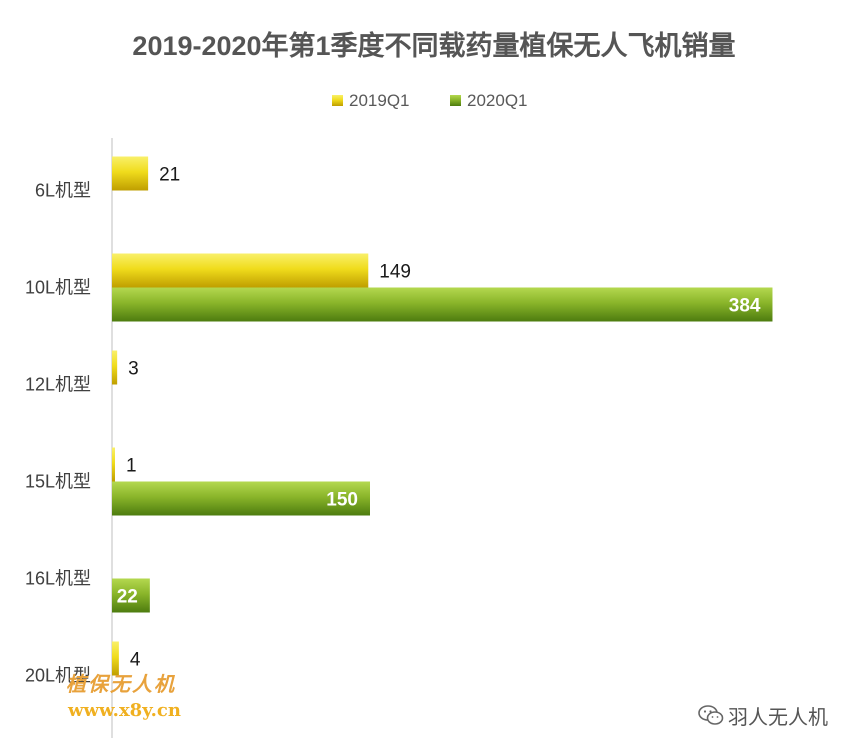  Describe the element at coordinates (711, 715) in the screenshot. I see `wechat-icon` at that location.